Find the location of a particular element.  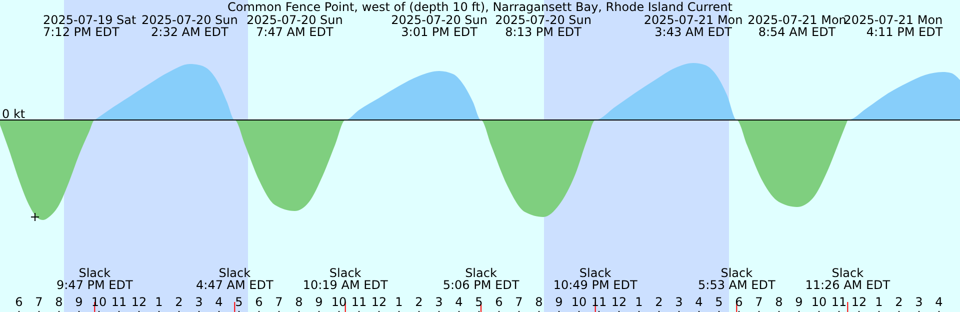

text: 2025-07-20 Sun 2:32 AM EDT is located at coordinates (189, 26).